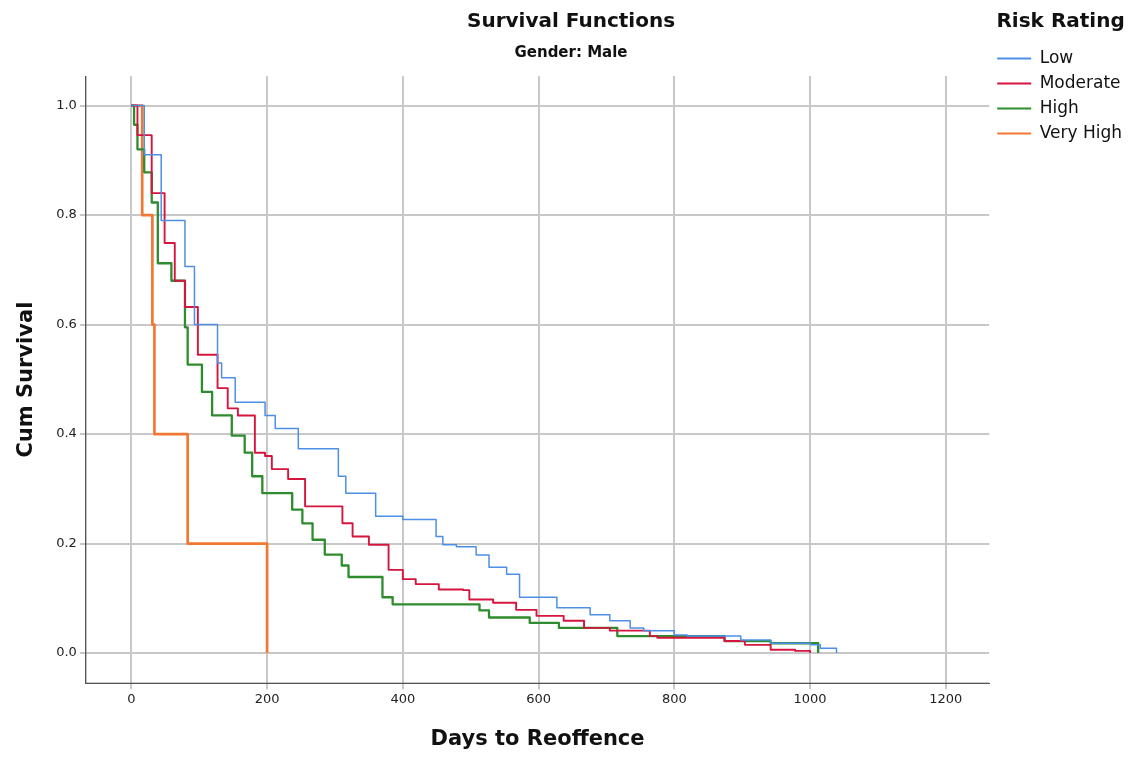 The width and height of the screenshot is (1142, 762). What do you see at coordinates (66, 214) in the screenshot?
I see `y-tick-label: 0.8` at bounding box center [66, 214].